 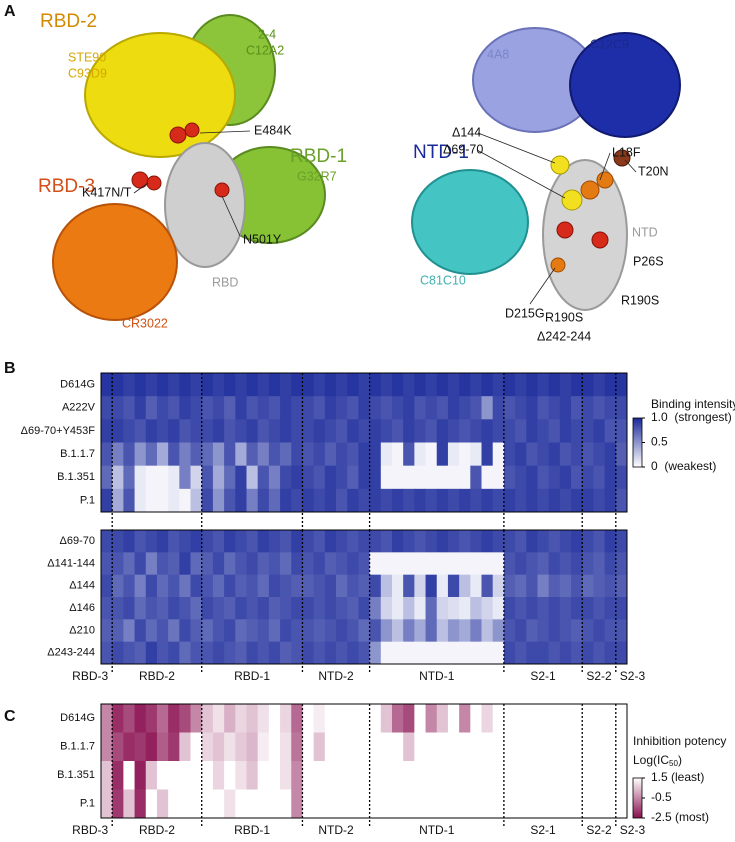 What do you see at coordinates (659, 442) in the screenshot?
I see `legend-tick-label: 0.5` at bounding box center [659, 442].